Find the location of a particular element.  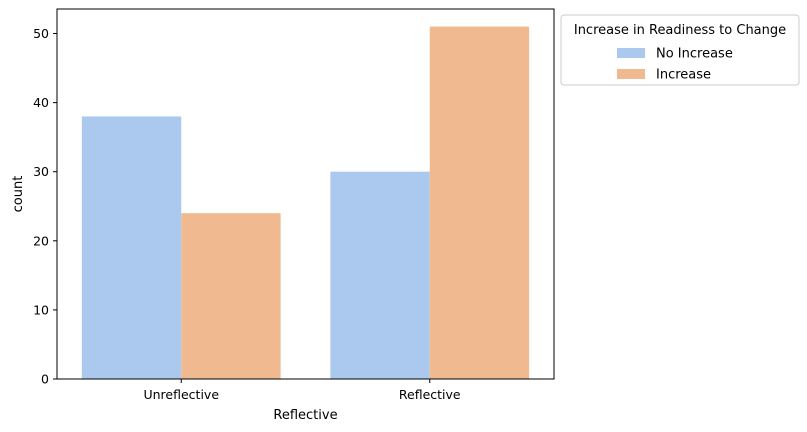

y-tick-label-4: 40 is located at coordinates (41, 102).